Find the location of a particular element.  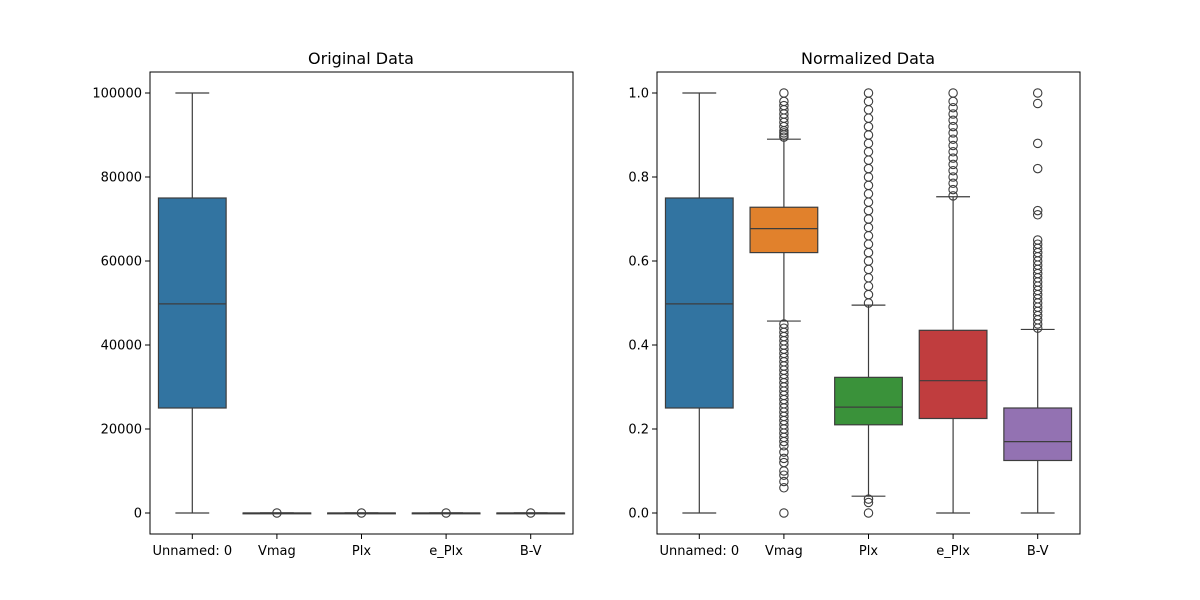

y-tick-label: 20000 is located at coordinates (121, 430).